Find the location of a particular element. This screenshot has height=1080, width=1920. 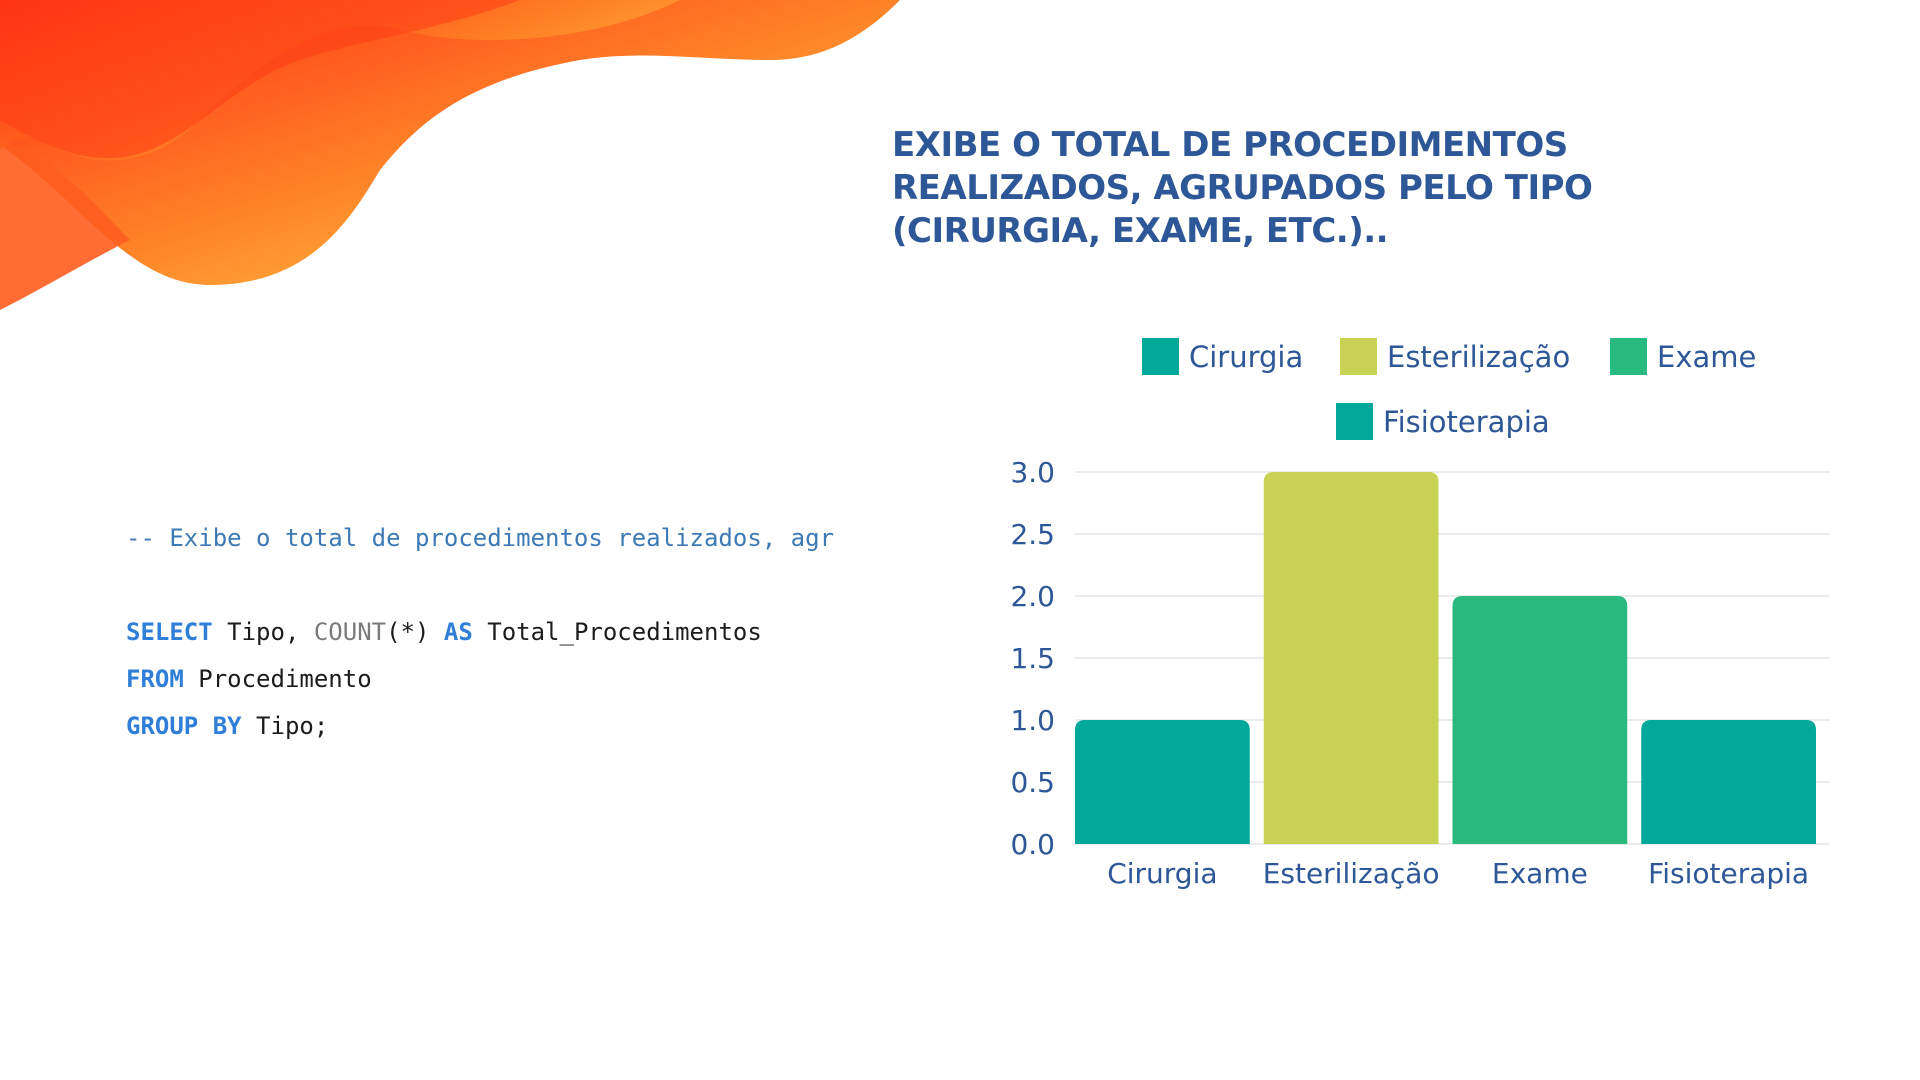

decorative-wave is located at coordinates (450, 155).